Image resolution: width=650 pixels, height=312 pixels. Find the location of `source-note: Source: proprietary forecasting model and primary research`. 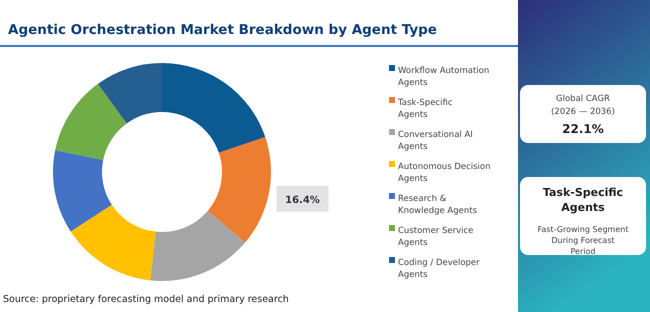

source-note: Source: proprietary forecasting model and primary research is located at coordinates (146, 299).